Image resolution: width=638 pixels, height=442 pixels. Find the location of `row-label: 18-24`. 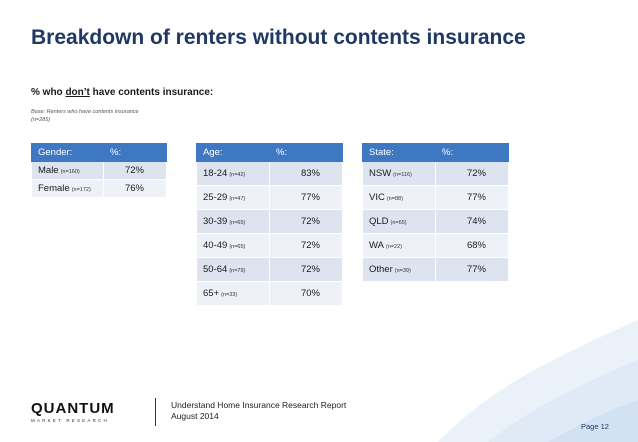

row-label: 18-24 is located at coordinates (215, 173).